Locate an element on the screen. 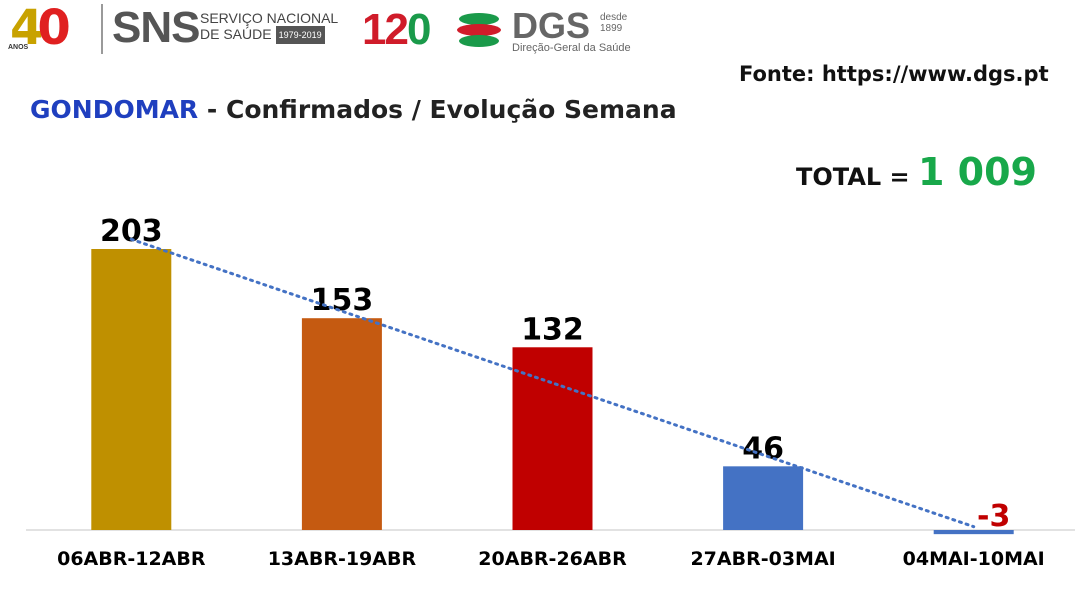 This screenshot has width=1079, height=591. sns-line2: DE SAÚDE is located at coordinates (236, 34).